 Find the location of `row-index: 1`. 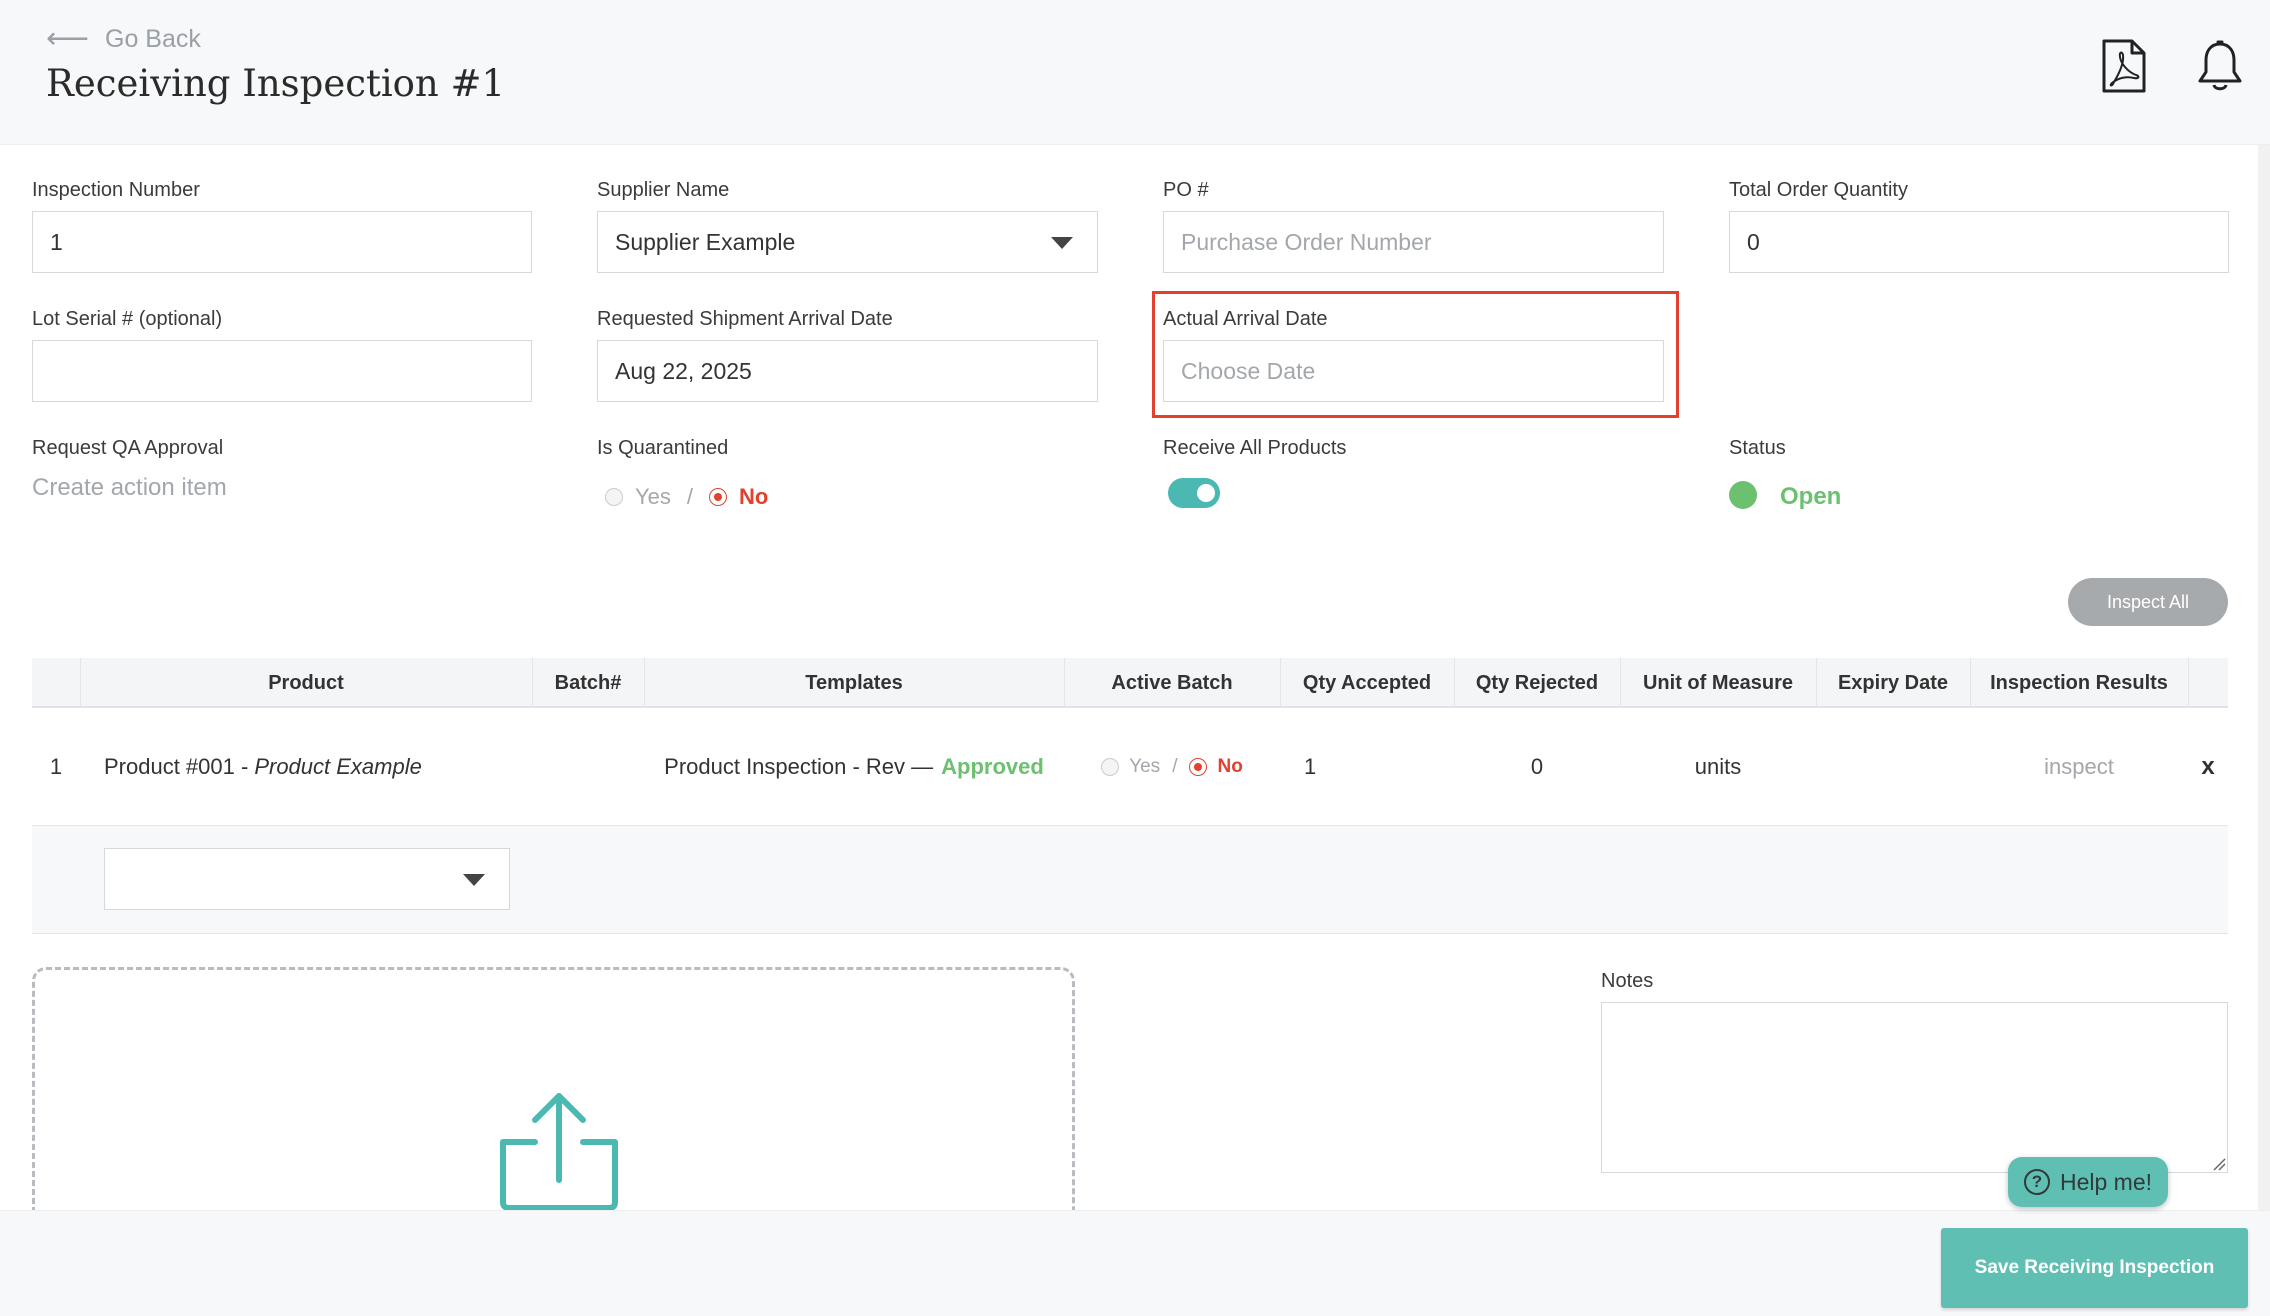

row-index: 1 is located at coordinates (56, 766).